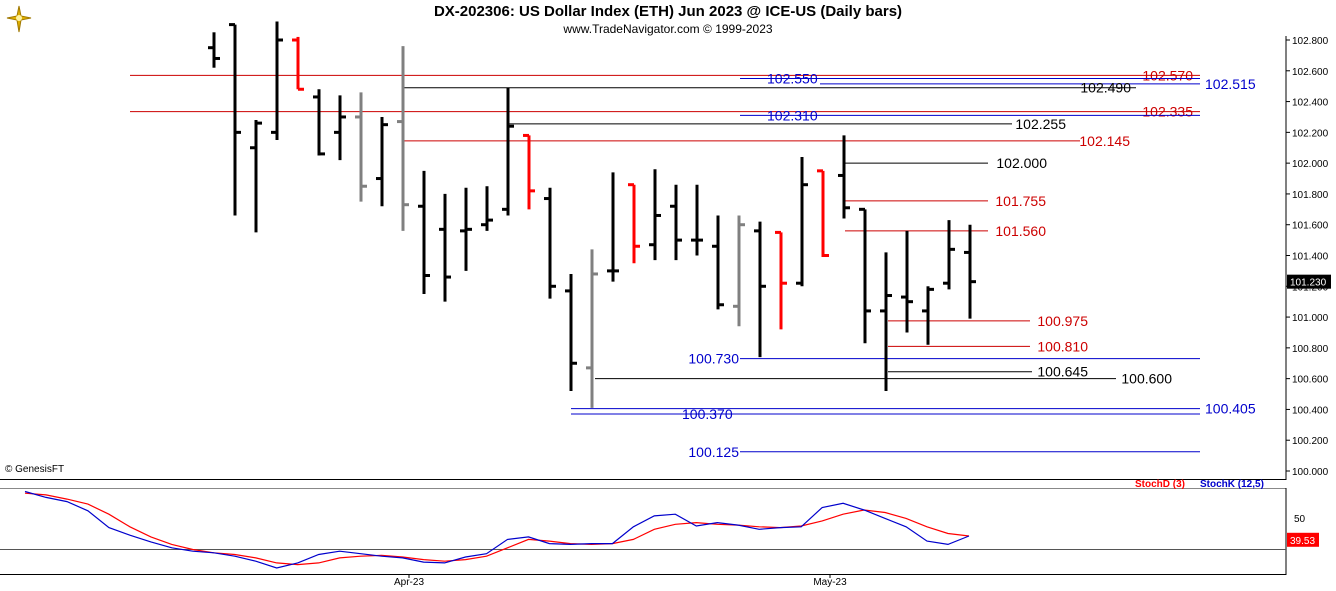 Image resolution: width=1336 pixels, height=591 pixels. What do you see at coordinates (988, 372) in the screenshot?
I see `price-level: 100.645` at bounding box center [988, 372].